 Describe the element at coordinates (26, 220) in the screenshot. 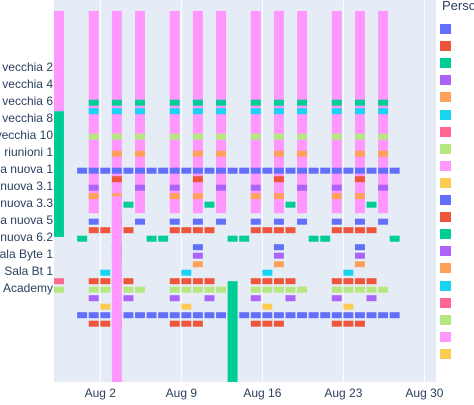

I see `y-tick-label: a nuova 5` at that location.